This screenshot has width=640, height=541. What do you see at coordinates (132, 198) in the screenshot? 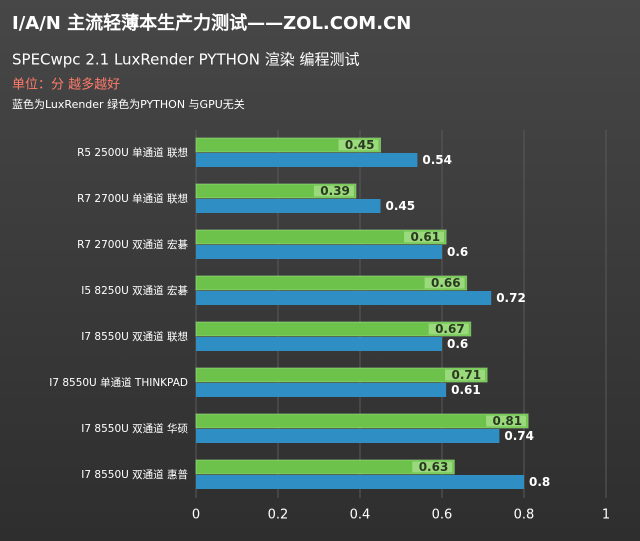
I see `y-tick-label: R7 2700U 单通道 联想` at bounding box center [132, 198].